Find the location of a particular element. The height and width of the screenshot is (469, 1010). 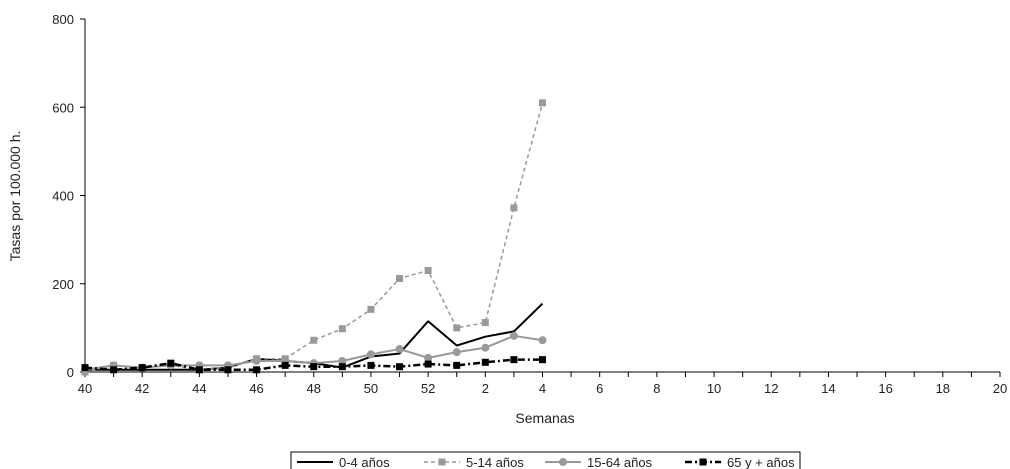

x-tick-label: 50 is located at coordinates (371, 388).